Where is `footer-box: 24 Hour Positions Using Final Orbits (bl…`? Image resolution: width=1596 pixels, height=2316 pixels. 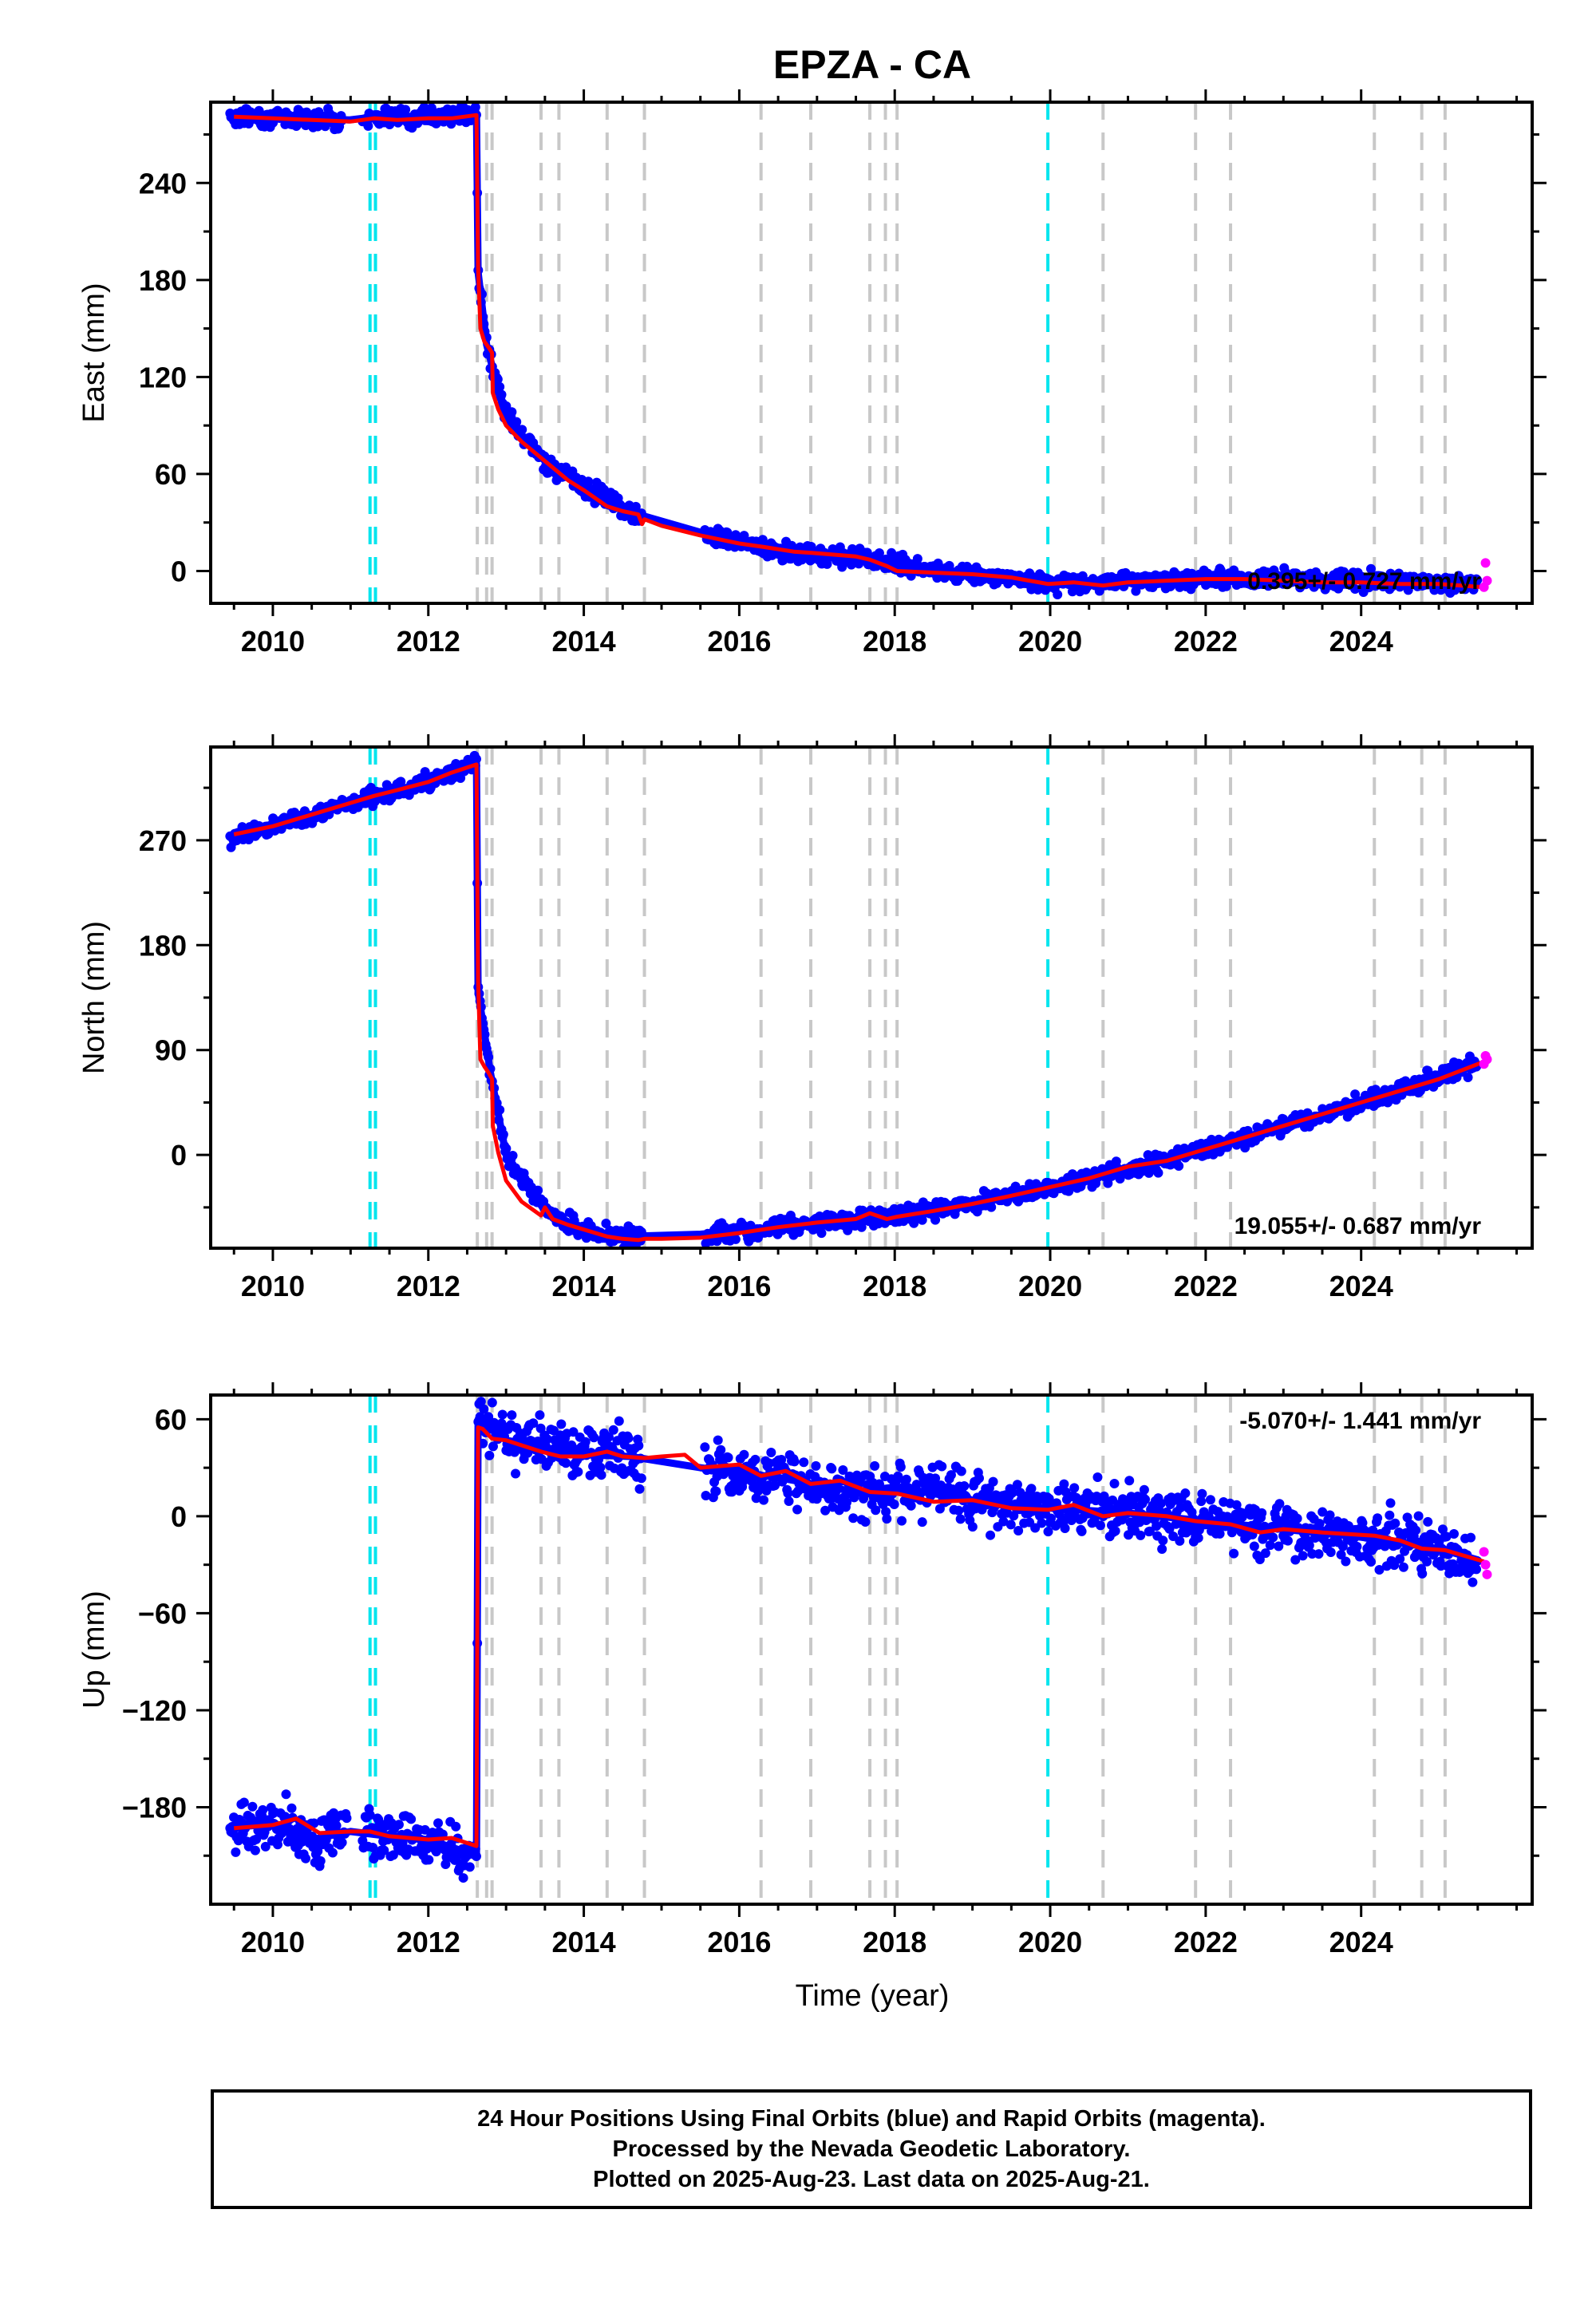 footer-box: 24 Hour Positions Using Final Orbits (bl… is located at coordinates (871, 2149).